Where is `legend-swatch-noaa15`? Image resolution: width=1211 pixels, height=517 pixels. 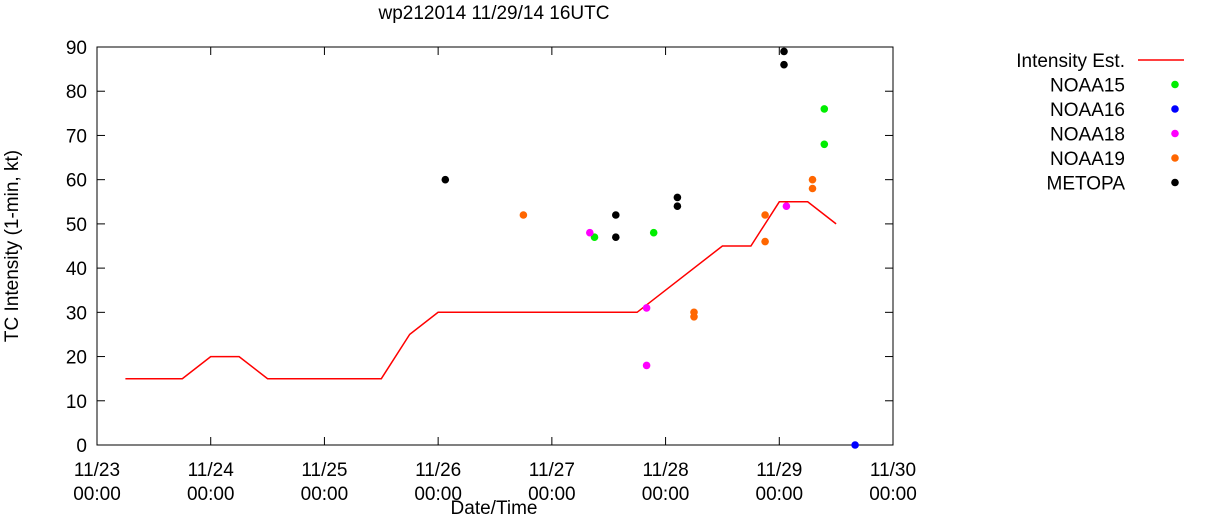 legend-swatch-noaa15 is located at coordinates (1175, 84).